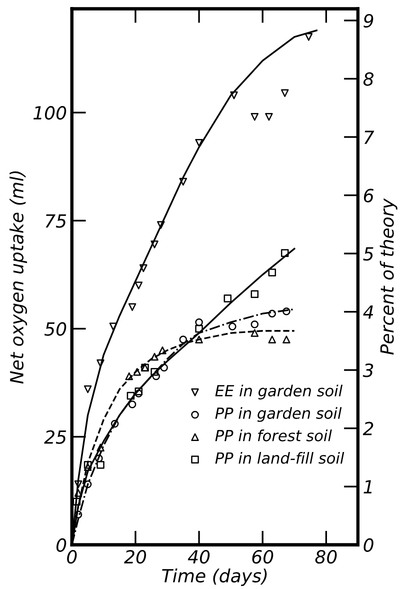 Image resolution: width=404 pixels, height=589 pixels. Describe the element at coordinates (279, 458) in the screenshot. I see `legend-label: PP in land-fill soil` at that location.